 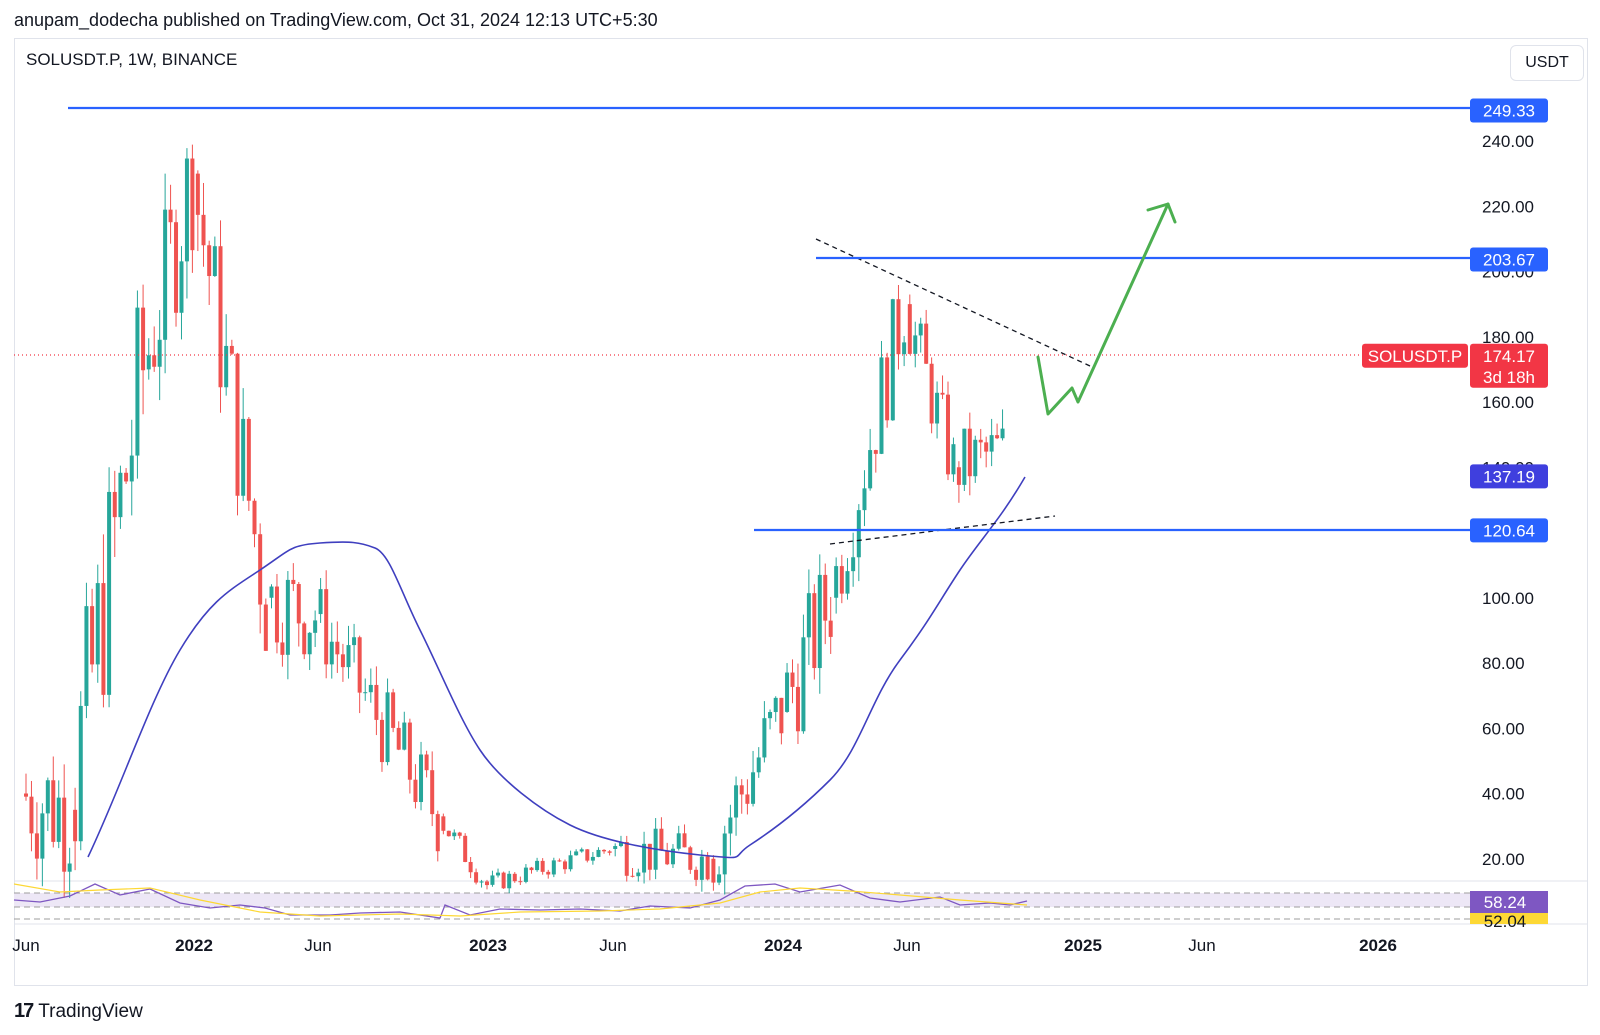 What do you see at coordinates (1509, 260) in the screenshot?
I see `level-label-resistance-mid: 203.67` at bounding box center [1509, 260].